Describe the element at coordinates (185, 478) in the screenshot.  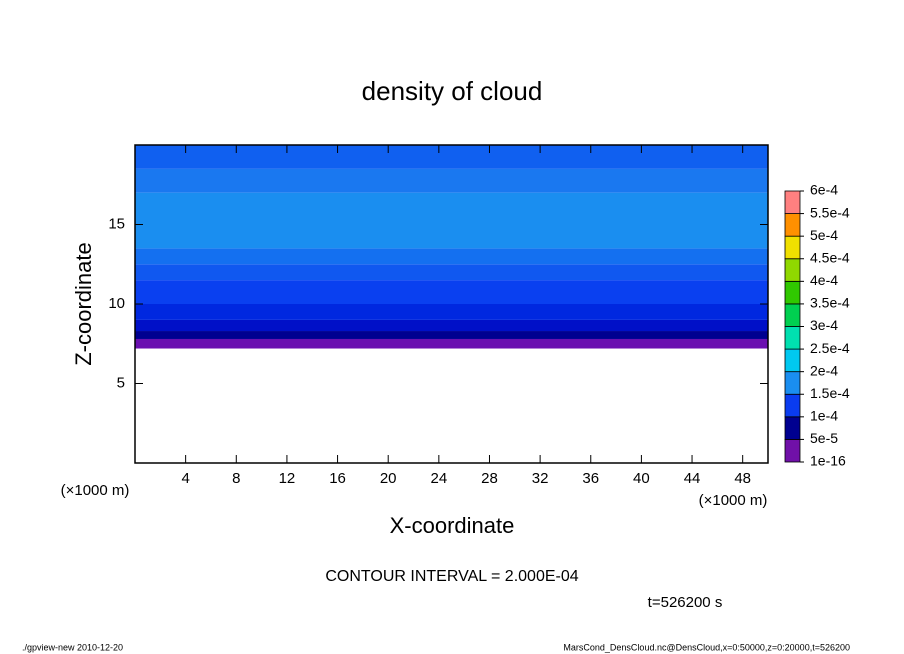
I see `x-tick-label: 4` at that location.